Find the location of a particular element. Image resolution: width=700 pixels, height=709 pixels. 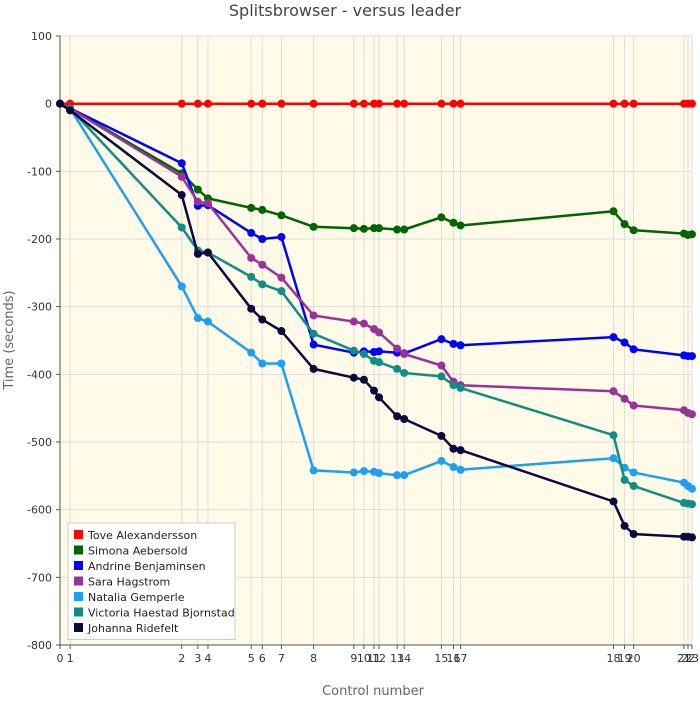

y-tick-label: -600 is located at coordinates (39, 510).